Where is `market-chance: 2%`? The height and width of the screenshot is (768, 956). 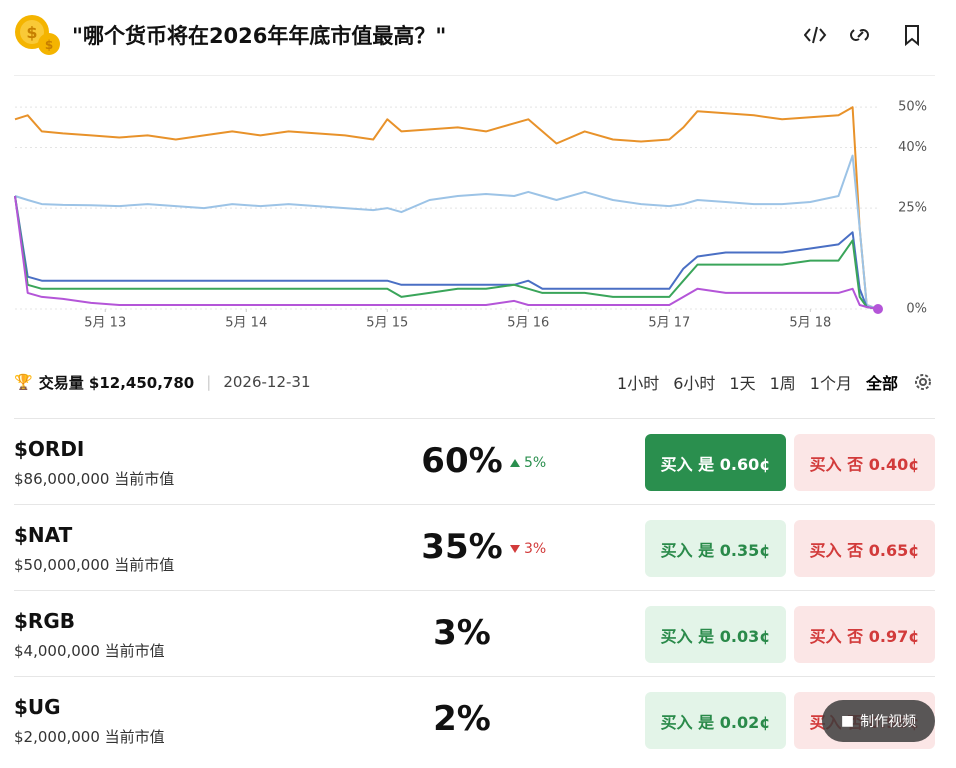 market-chance: 2% is located at coordinates (462, 719).